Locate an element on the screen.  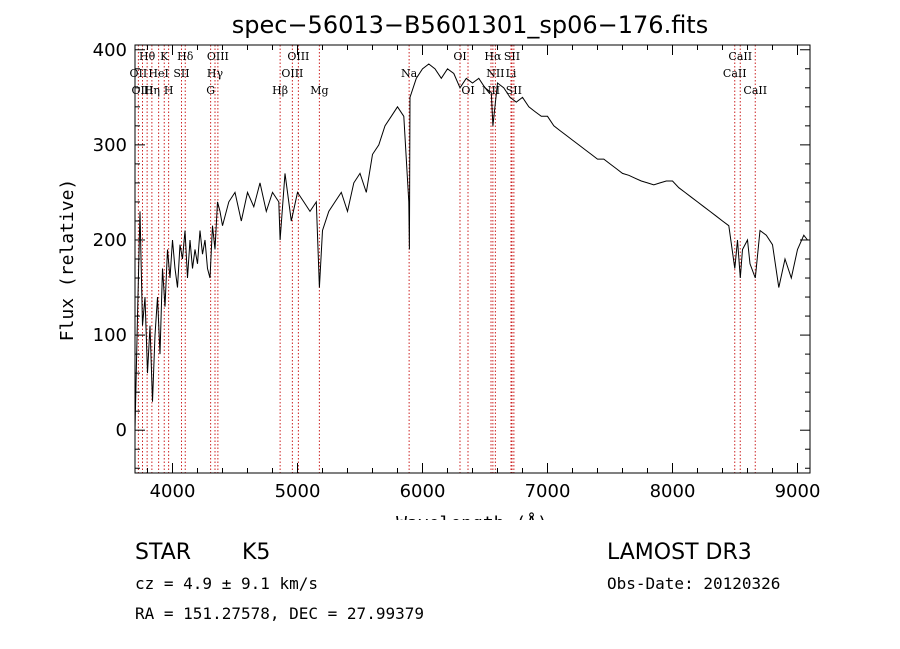
y-tick-label-0: 0 is located at coordinates (121, 430).